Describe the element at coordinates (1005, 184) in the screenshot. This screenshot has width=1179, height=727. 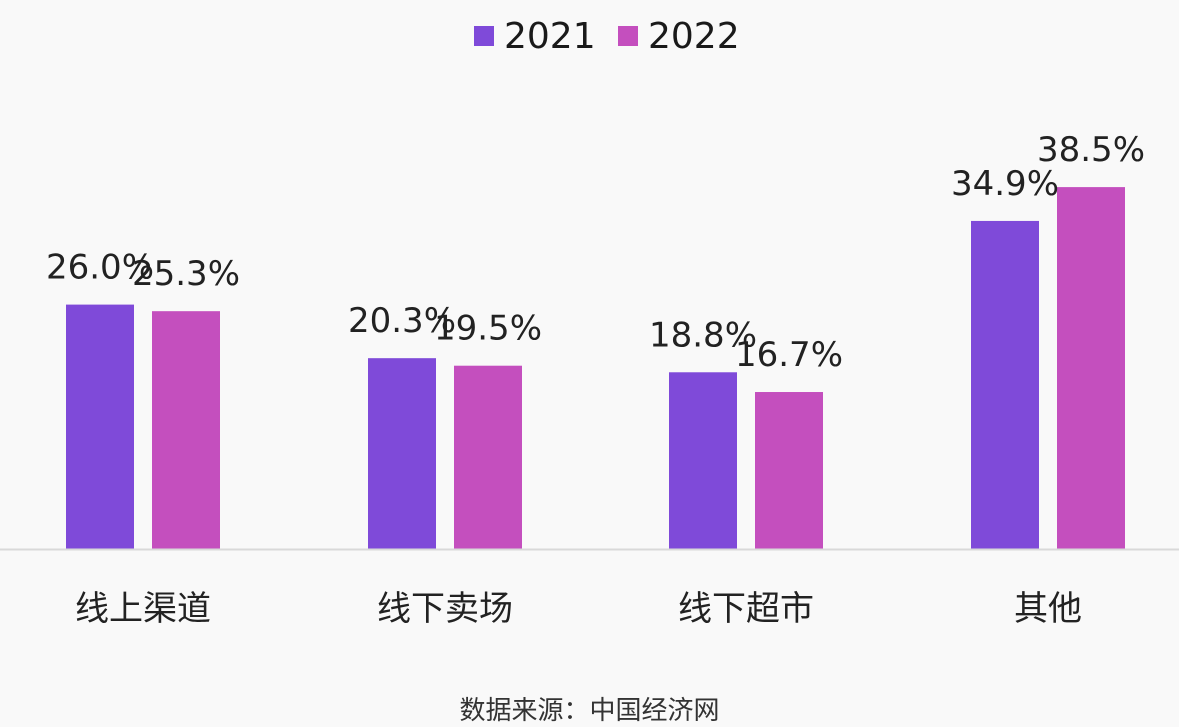
I see `value-label-2021-4: 34.9%` at that location.